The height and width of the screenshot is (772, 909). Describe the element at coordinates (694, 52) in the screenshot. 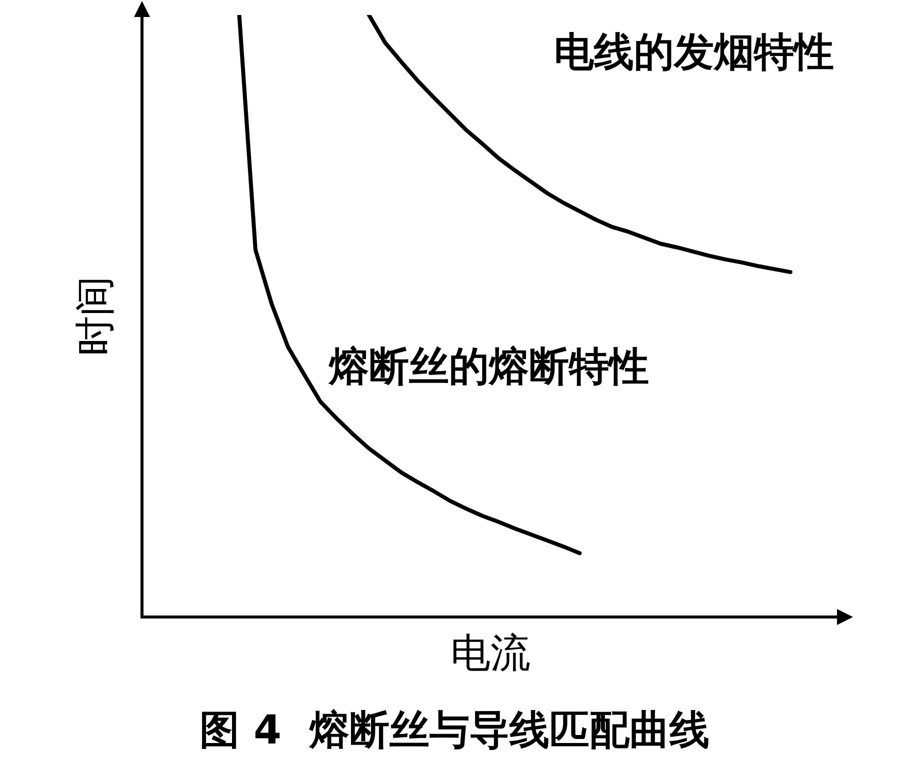

I see `text: 电线的发烟特性` at that location.